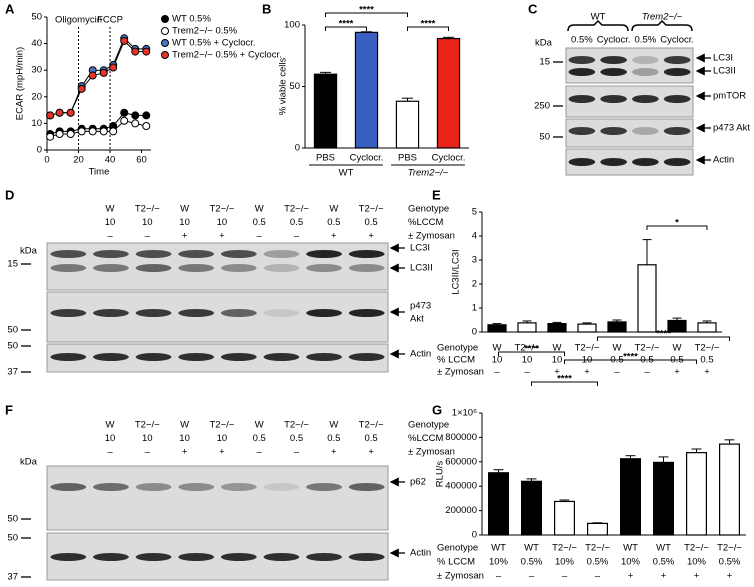  I want to click on annotation-label: Oligomycin, so click(78, 20).